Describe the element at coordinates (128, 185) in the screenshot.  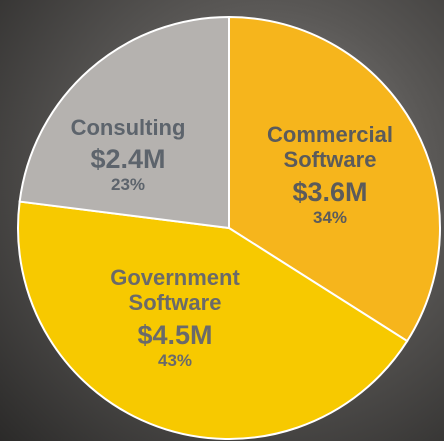
I see `percent-label: 23%` at that location.